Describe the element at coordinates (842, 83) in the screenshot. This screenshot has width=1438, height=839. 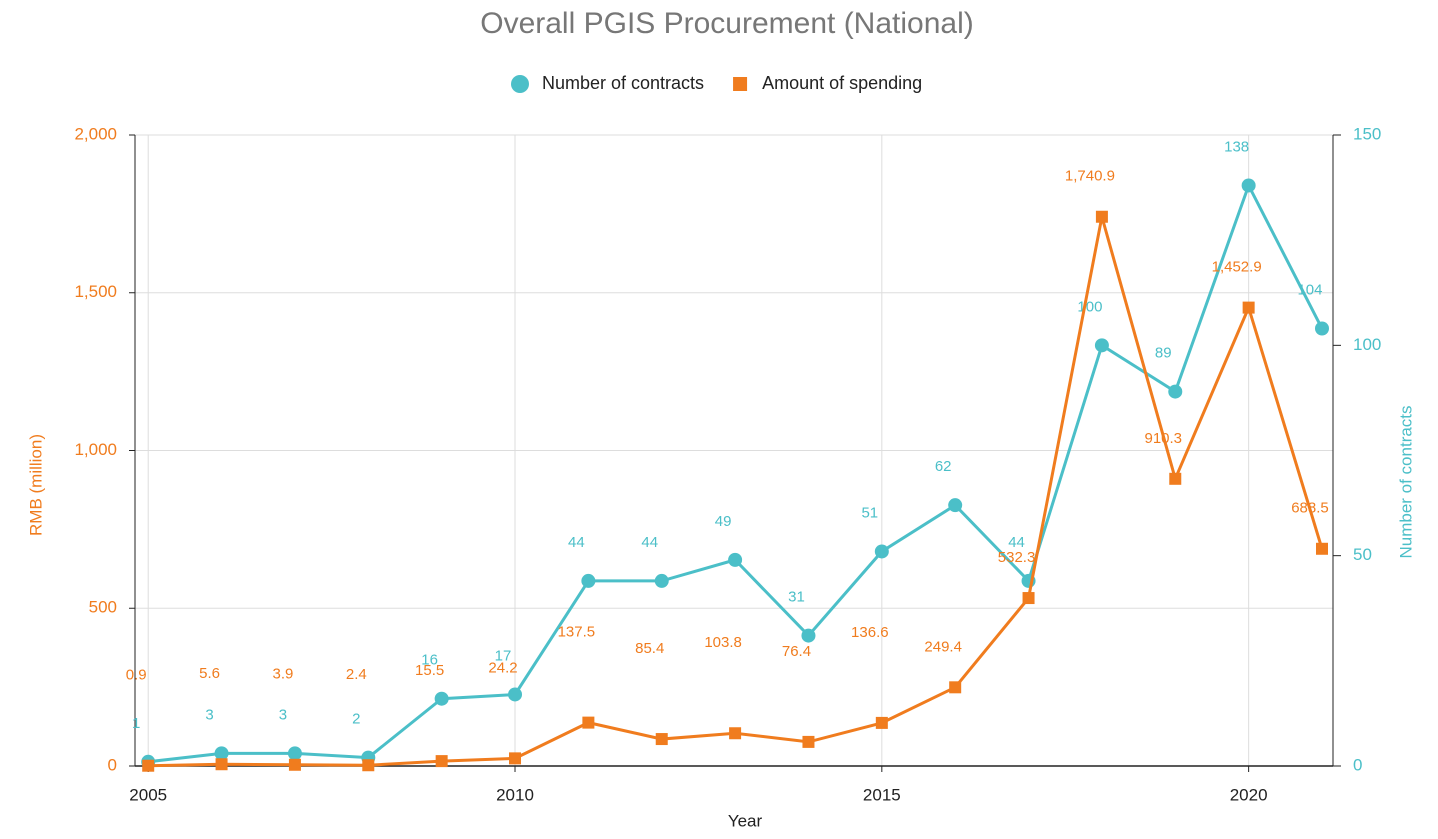
I see `legend-label: Amount of spending` at that location.